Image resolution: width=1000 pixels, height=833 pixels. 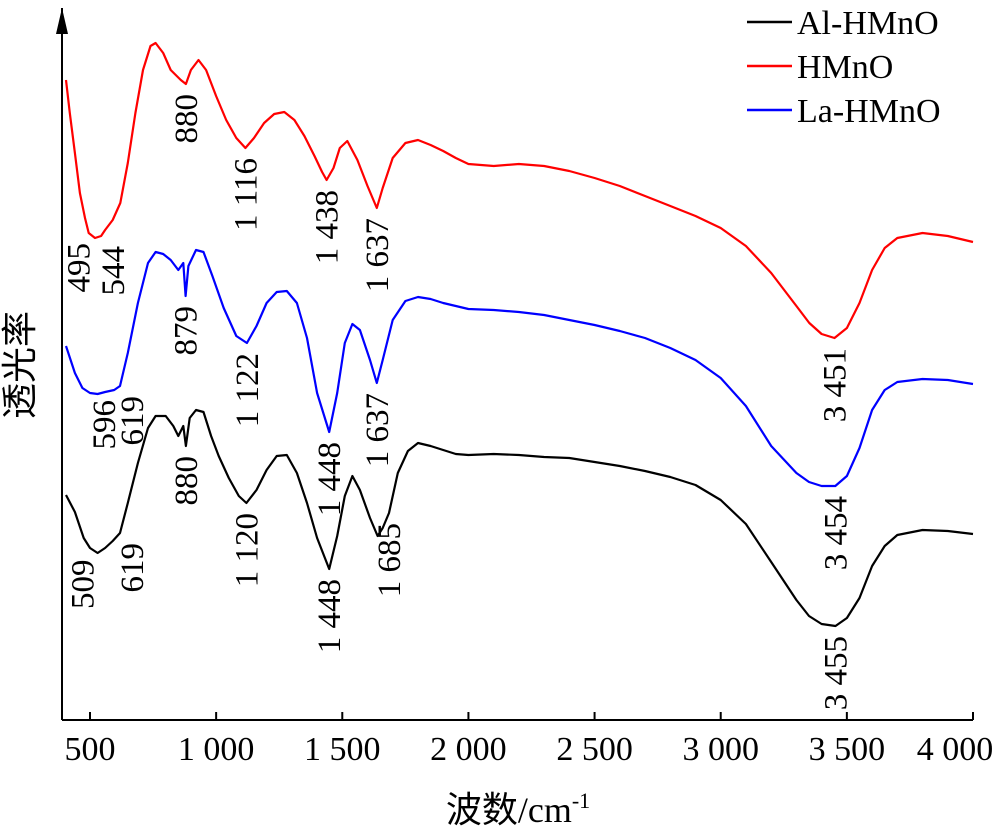 I want to click on peak-label: 1 438, so click(x=328, y=227).